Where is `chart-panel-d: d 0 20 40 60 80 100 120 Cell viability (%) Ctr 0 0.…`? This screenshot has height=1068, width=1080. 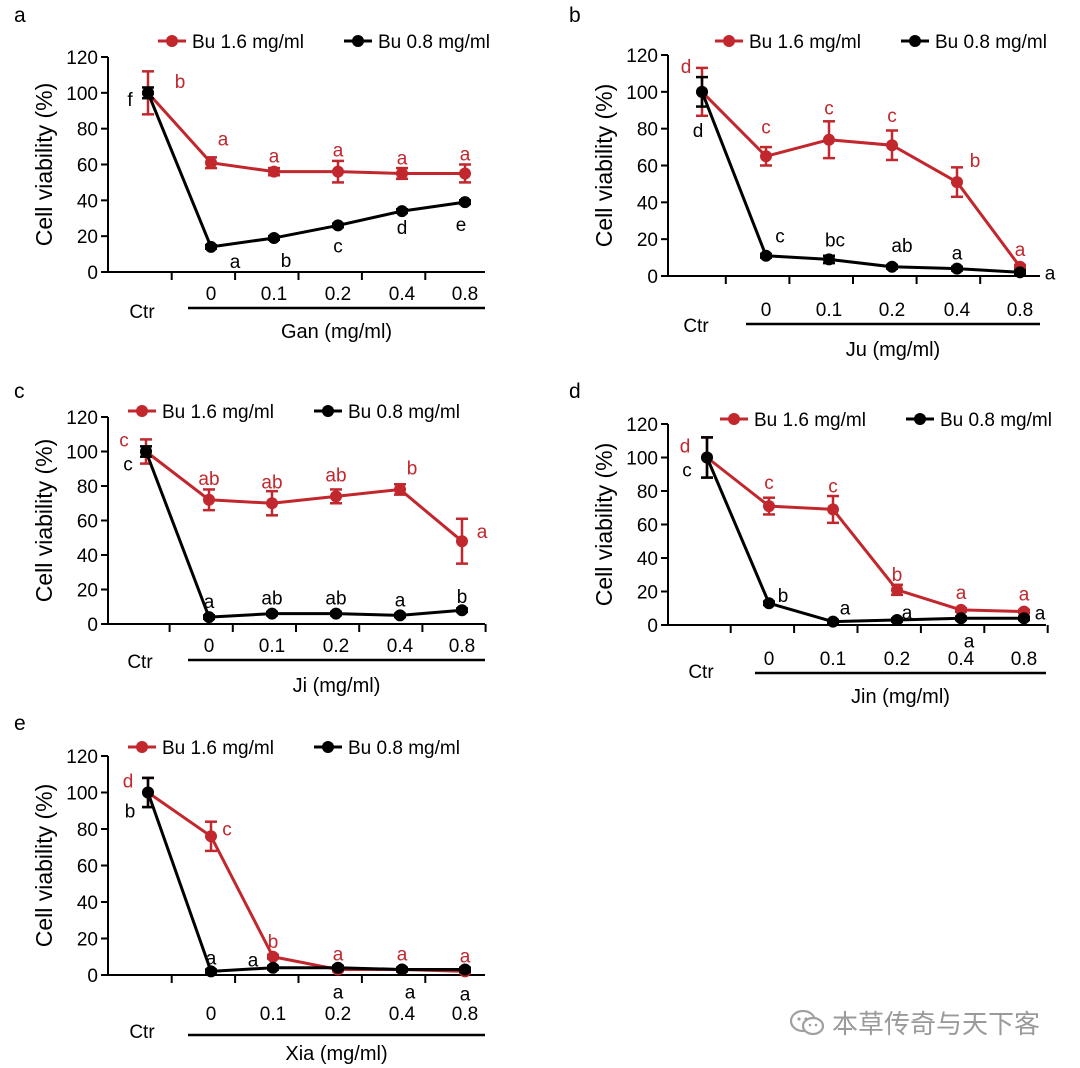
chart-panel-d: d 0 20 40 60 80 100 120 Cell viability (%) Ctr 0 0.… is located at coordinates (810, 544).